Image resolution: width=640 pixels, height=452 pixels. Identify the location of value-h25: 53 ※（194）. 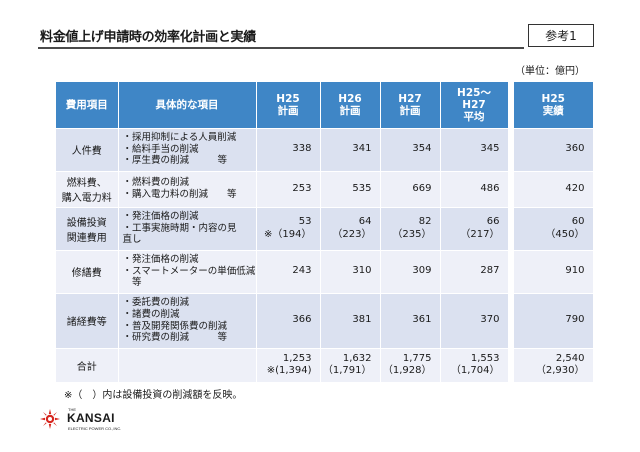
(288, 229).